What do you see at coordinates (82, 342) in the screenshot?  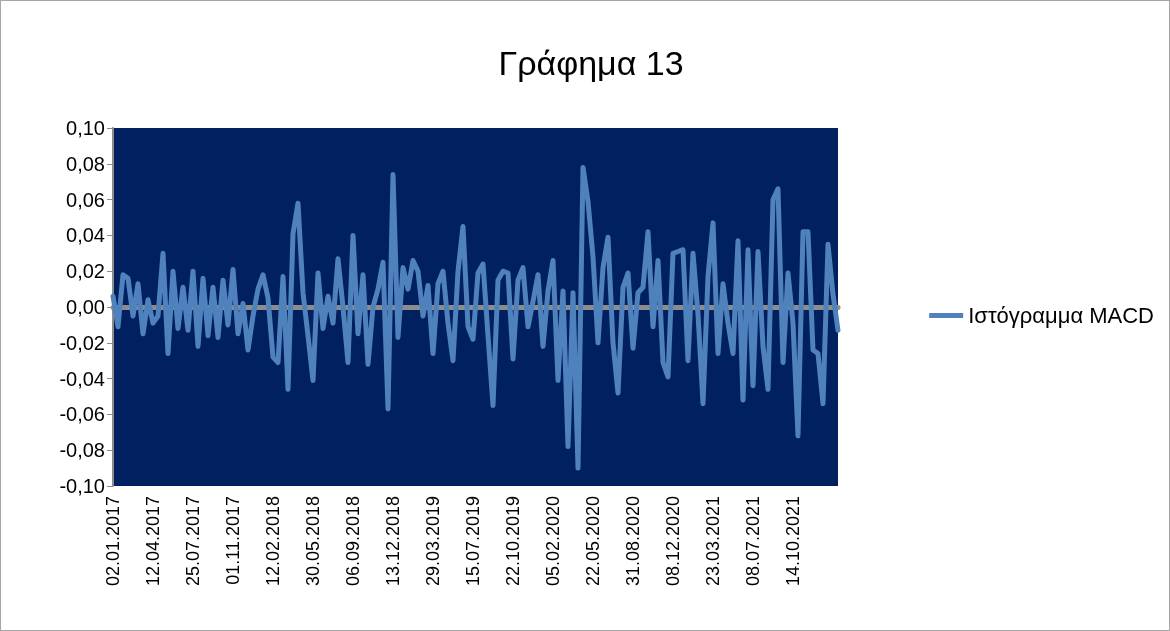 I see `y-tick-label: -0,02` at bounding box center [82, 342].